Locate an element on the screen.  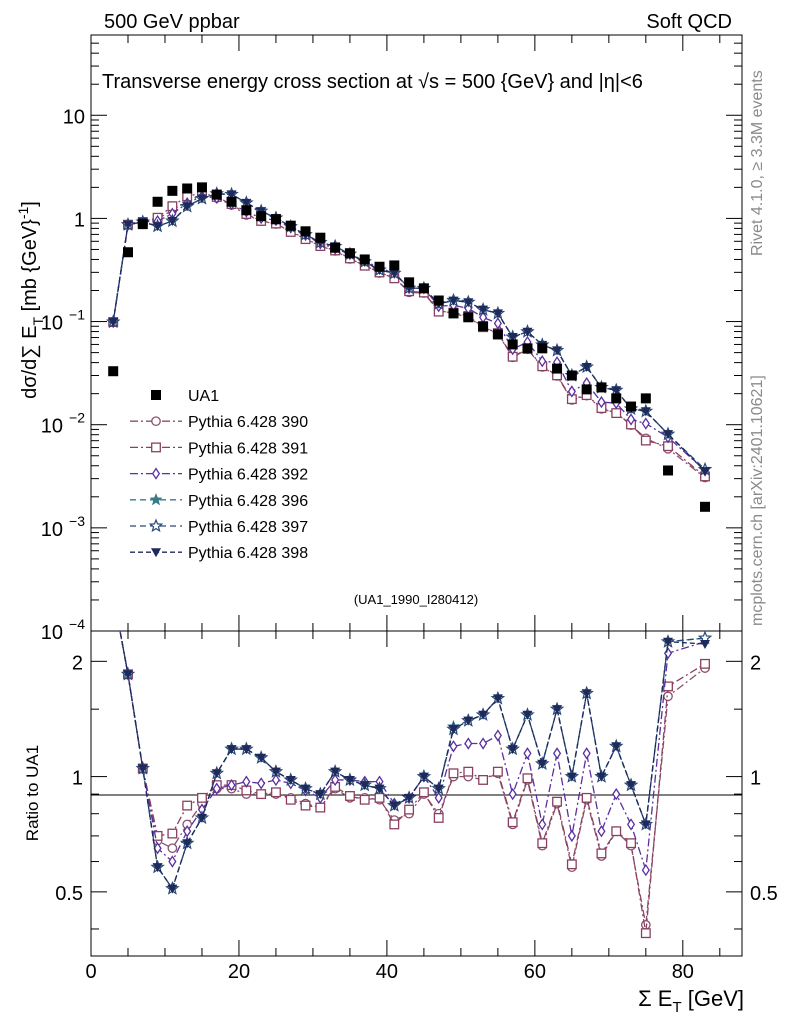
legend-label: Pythia 6.428 392 is located at coordinates (248, 475).